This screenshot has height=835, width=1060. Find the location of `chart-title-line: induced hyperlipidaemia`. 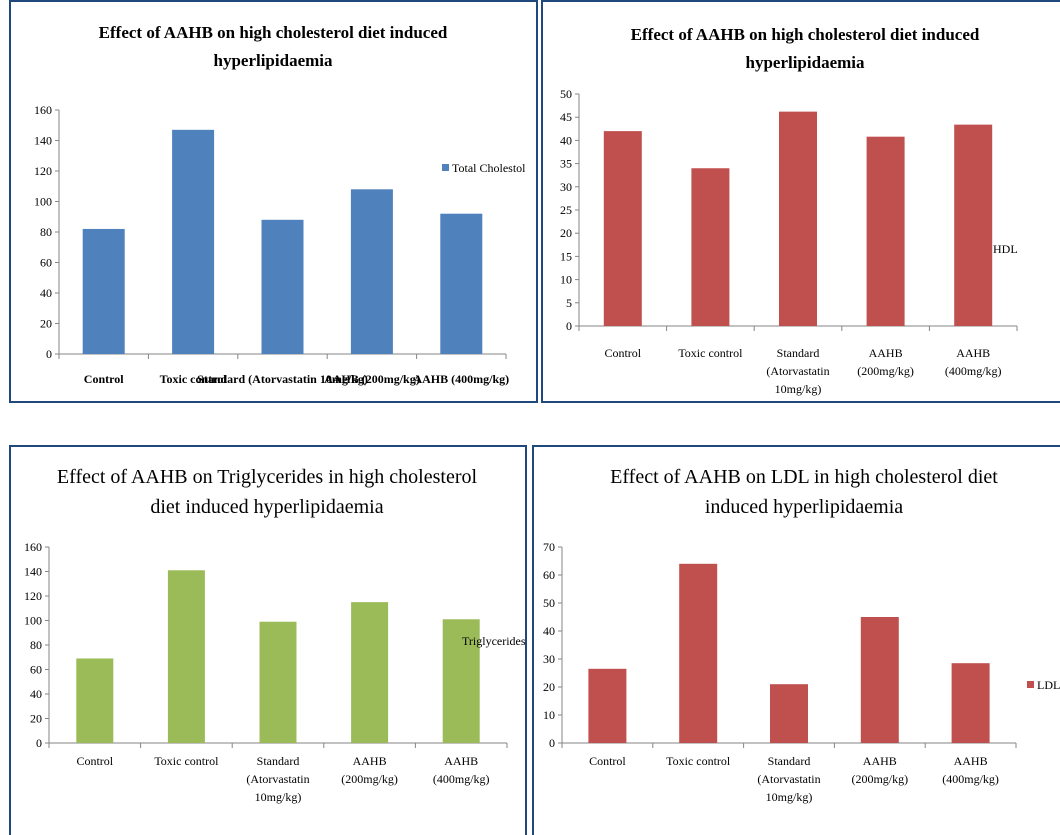

chart-title-line: induced hyperlipidaemia is located at coordinates (804, 507).